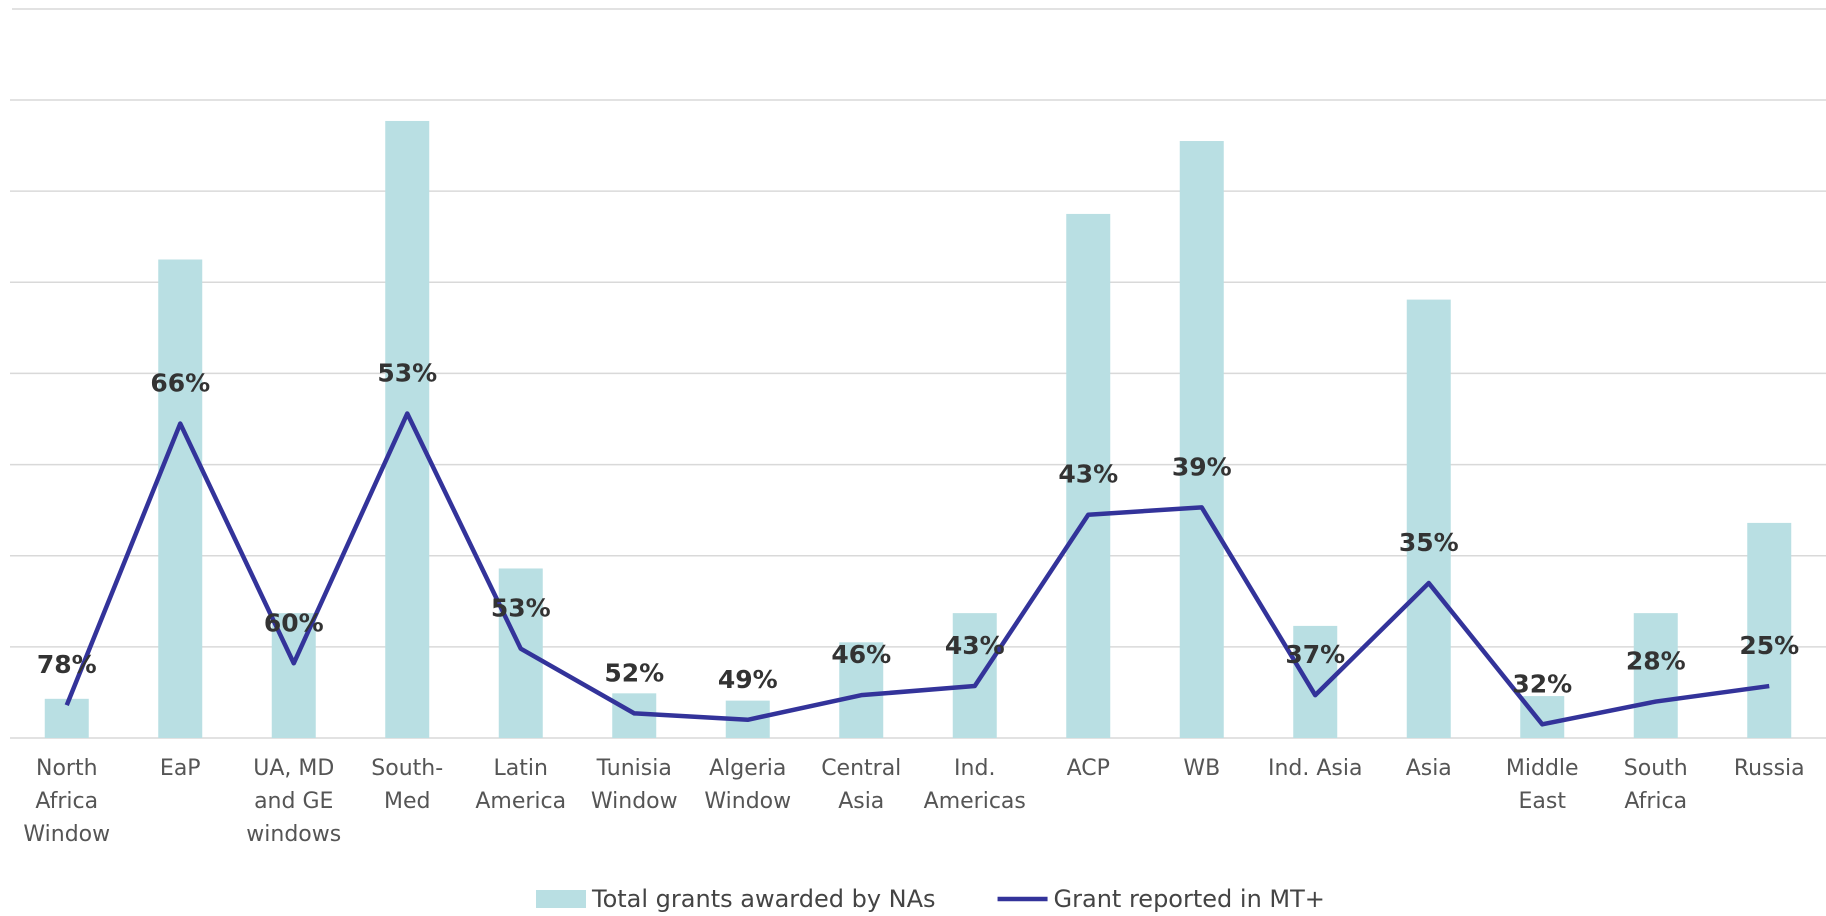 This screenshot has height=916, width=1826. What do you see at coordinates (407, 785) in the screenshot?
I see `x-tick-label: South-Med` at bounding box center [407, 785].